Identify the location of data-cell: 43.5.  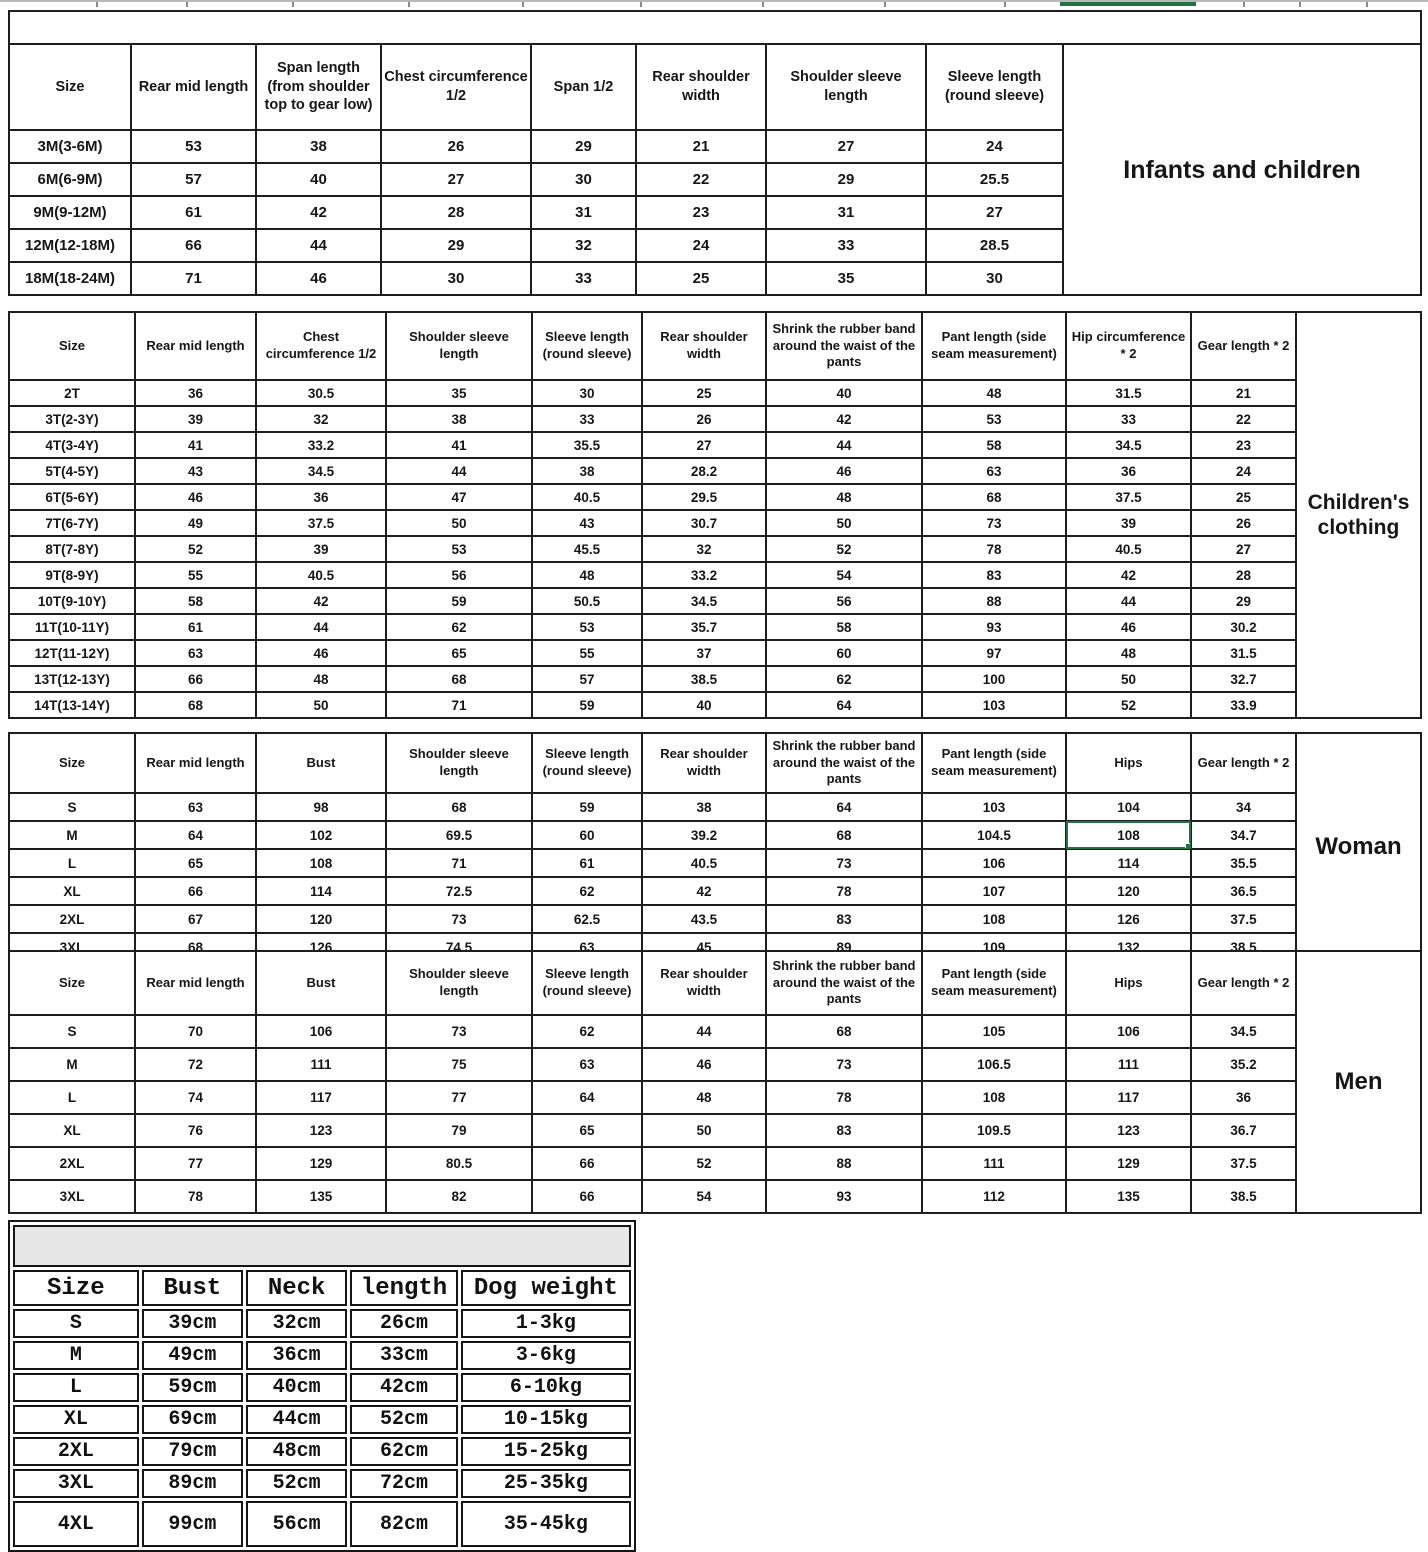
(704, 919).